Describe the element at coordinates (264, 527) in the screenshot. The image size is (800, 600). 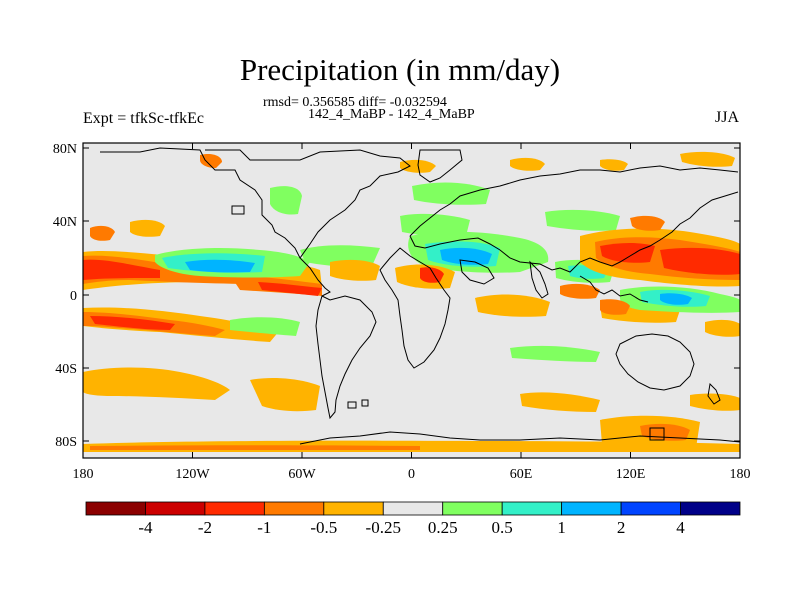
I see `colorbar-label: -1` at that location.